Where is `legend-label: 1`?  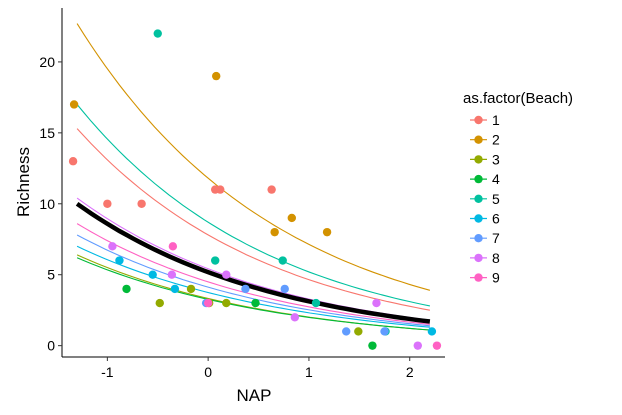
legend-label: 1 is located at coordinates (496, 120).